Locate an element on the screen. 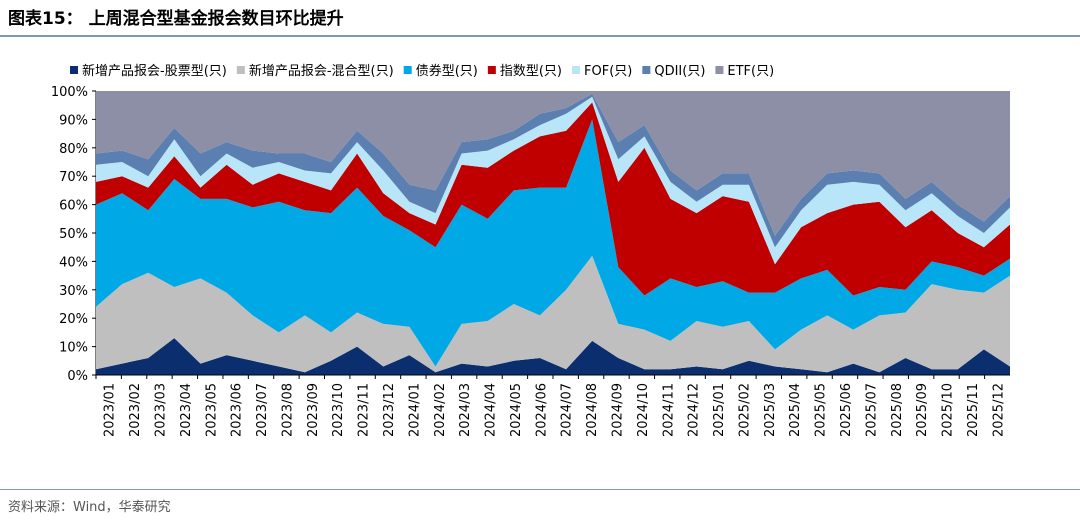  figure-title: 图表15： 上周混合型基金报会数目环比提升 is located at coordinates (176, 19).